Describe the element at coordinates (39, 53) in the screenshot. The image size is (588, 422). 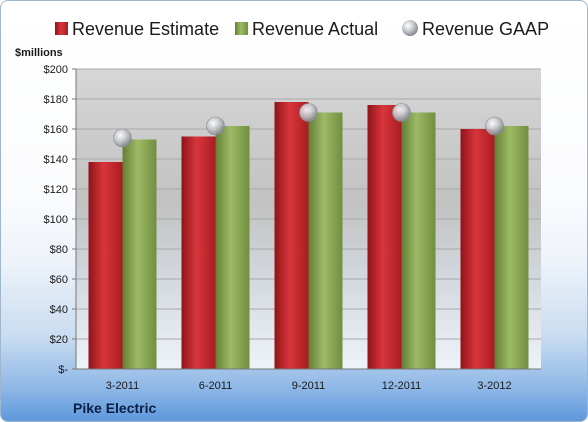
I see `y-axis-unit-label: $millions` at that location.